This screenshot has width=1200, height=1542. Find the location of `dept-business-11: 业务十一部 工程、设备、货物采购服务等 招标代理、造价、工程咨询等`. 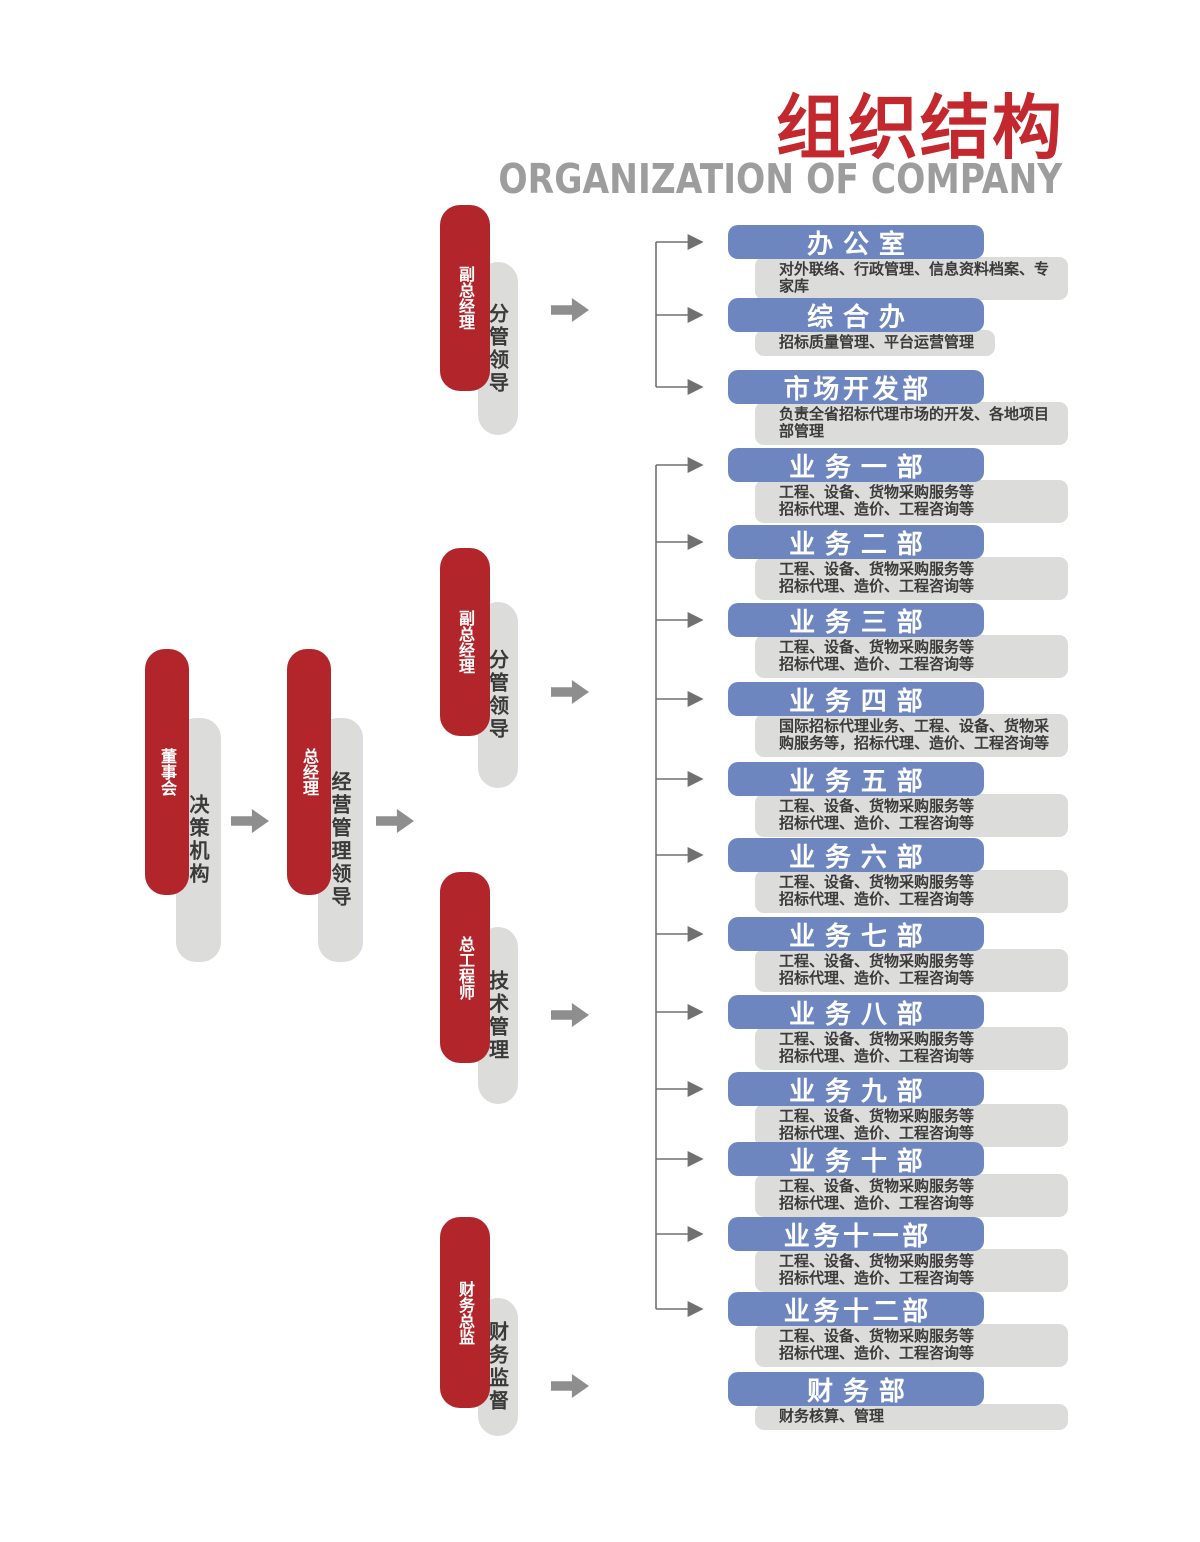

dept-business-11: 业务十一部 工程、设备、货物采购服务等 招标代理、造价、工程咨询等 is located at coordinates (898, 1254).